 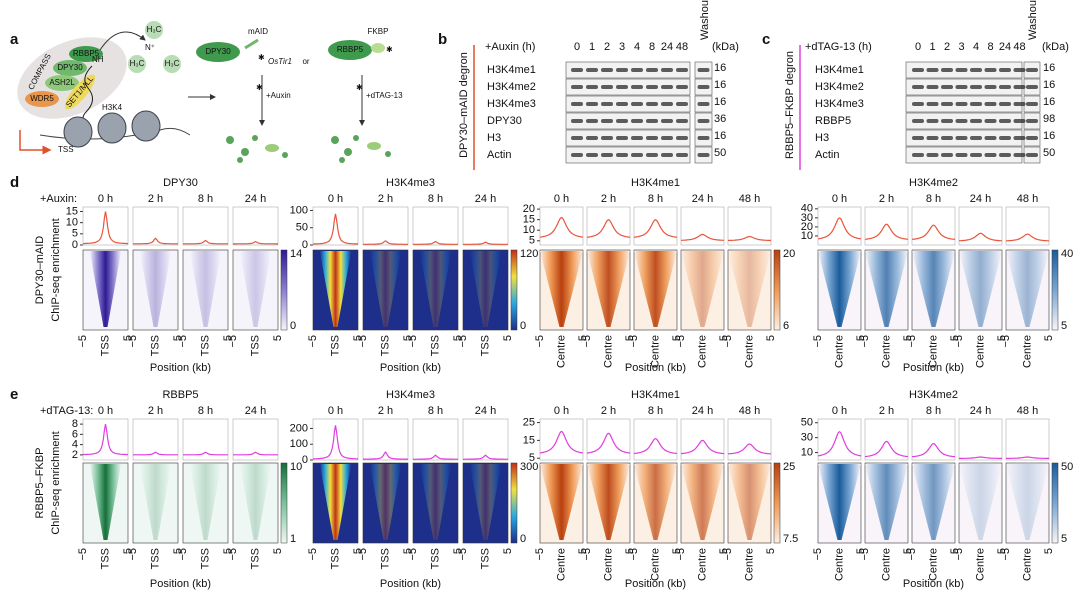 What do you see at coordinates (749, 199) in the screenshot?
I see `time-label: 48 h` at bounding box center [749, 199].